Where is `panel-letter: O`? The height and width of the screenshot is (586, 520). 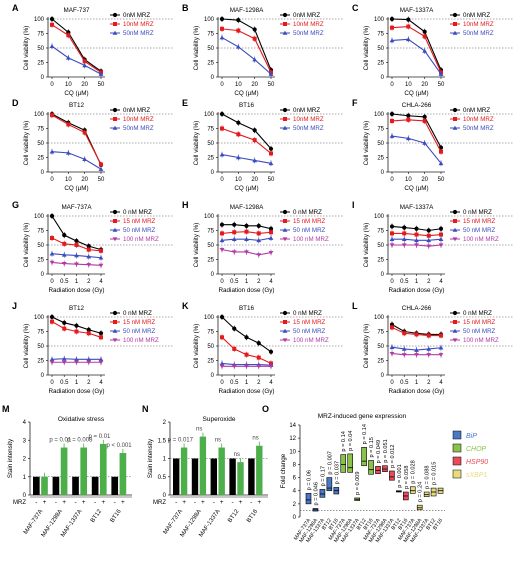
panel-letter: O is located at coordinates (265, 409).